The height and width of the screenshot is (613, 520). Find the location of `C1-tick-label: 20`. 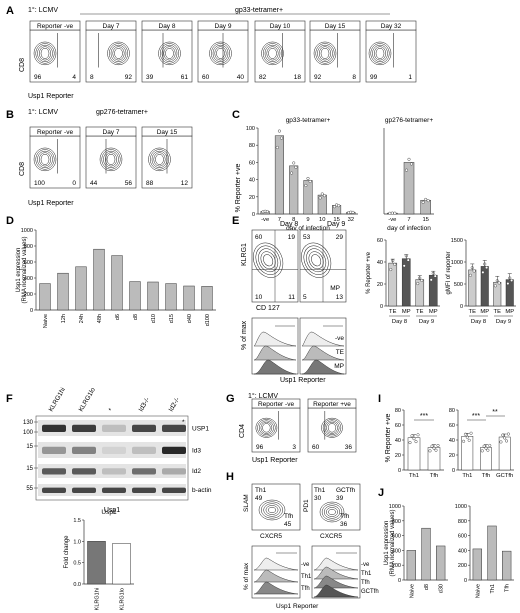

C1-tick-label: 20 is located at coordinates (252, 198).